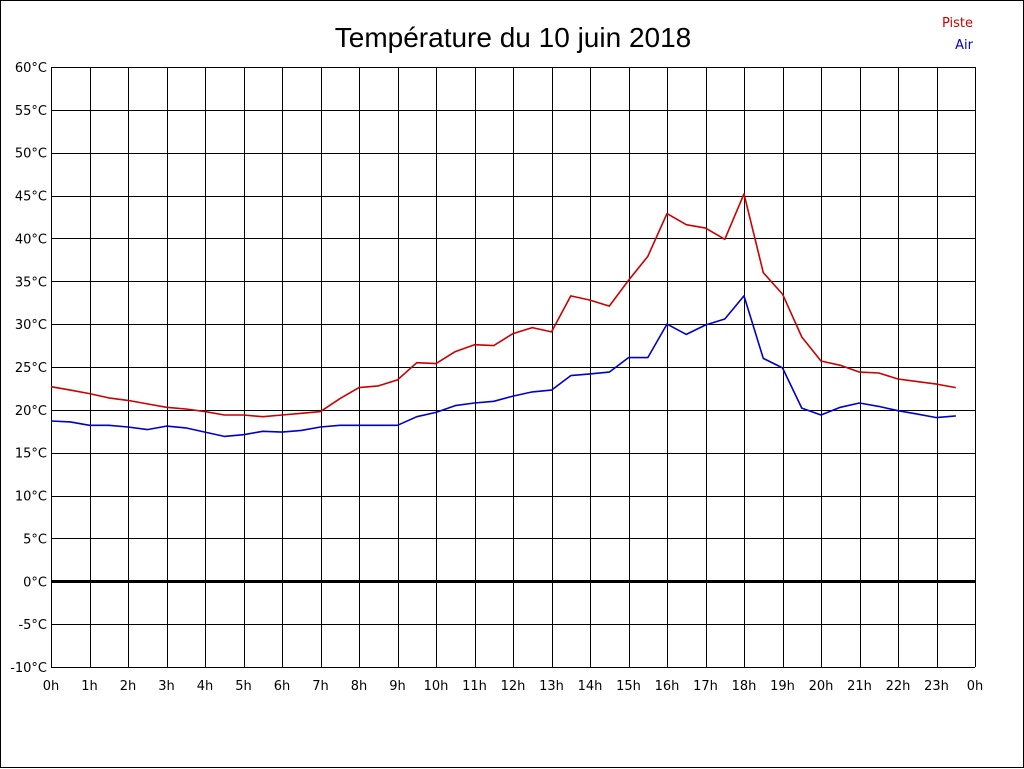 This screenshot has height=769, width=1024. Describe the element at coordinates (282, 686) in the screenshot. I see `x-tick-label: 6h` at that location.